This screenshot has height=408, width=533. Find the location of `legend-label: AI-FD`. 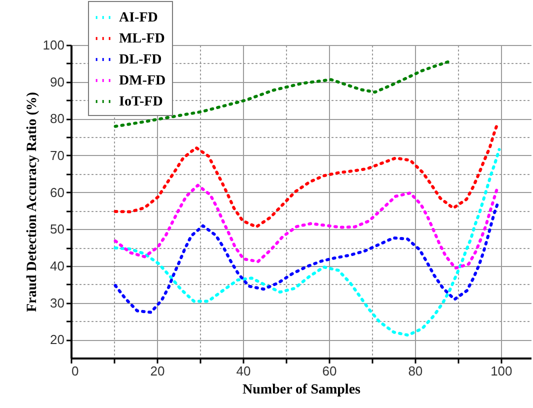

legend-label: AI-FD is located at coordinates (138, 18).